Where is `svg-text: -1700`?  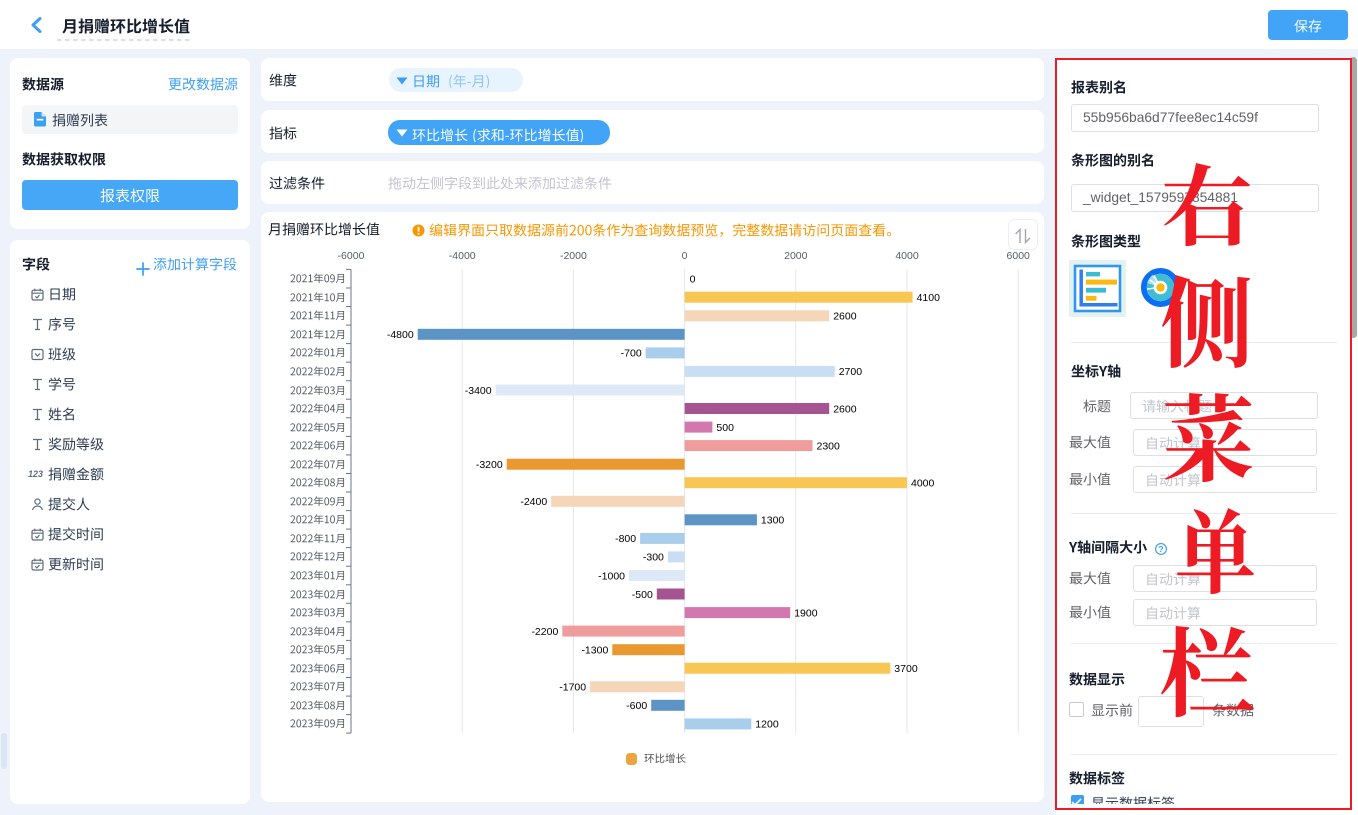
svg-text: -1700 is located at coordinates (572, 688).